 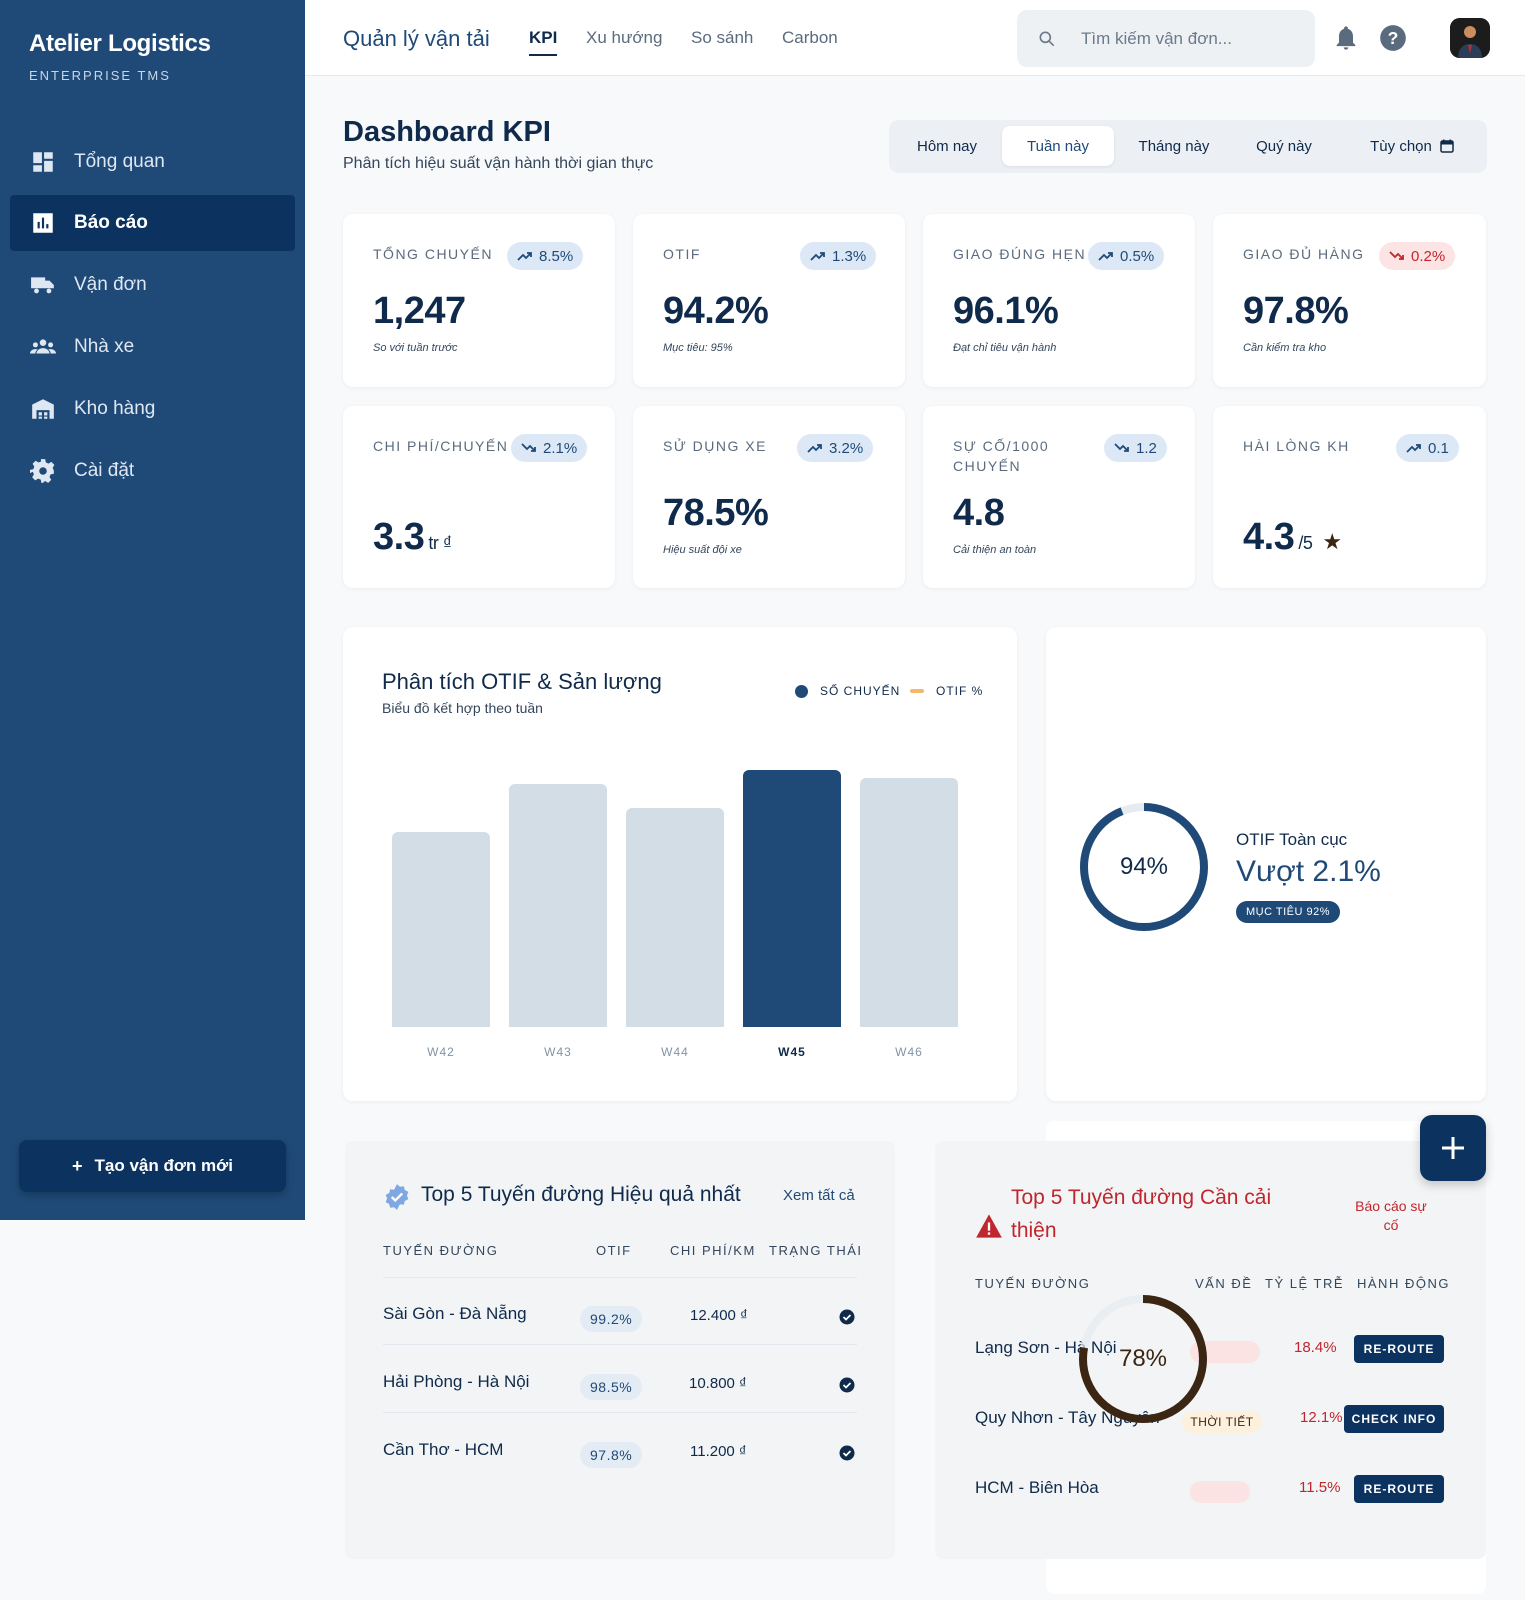 What do you see at coordinates (1047, 38) in the screenshot?
I see `search-icon` at bounding box center [1047, 38].